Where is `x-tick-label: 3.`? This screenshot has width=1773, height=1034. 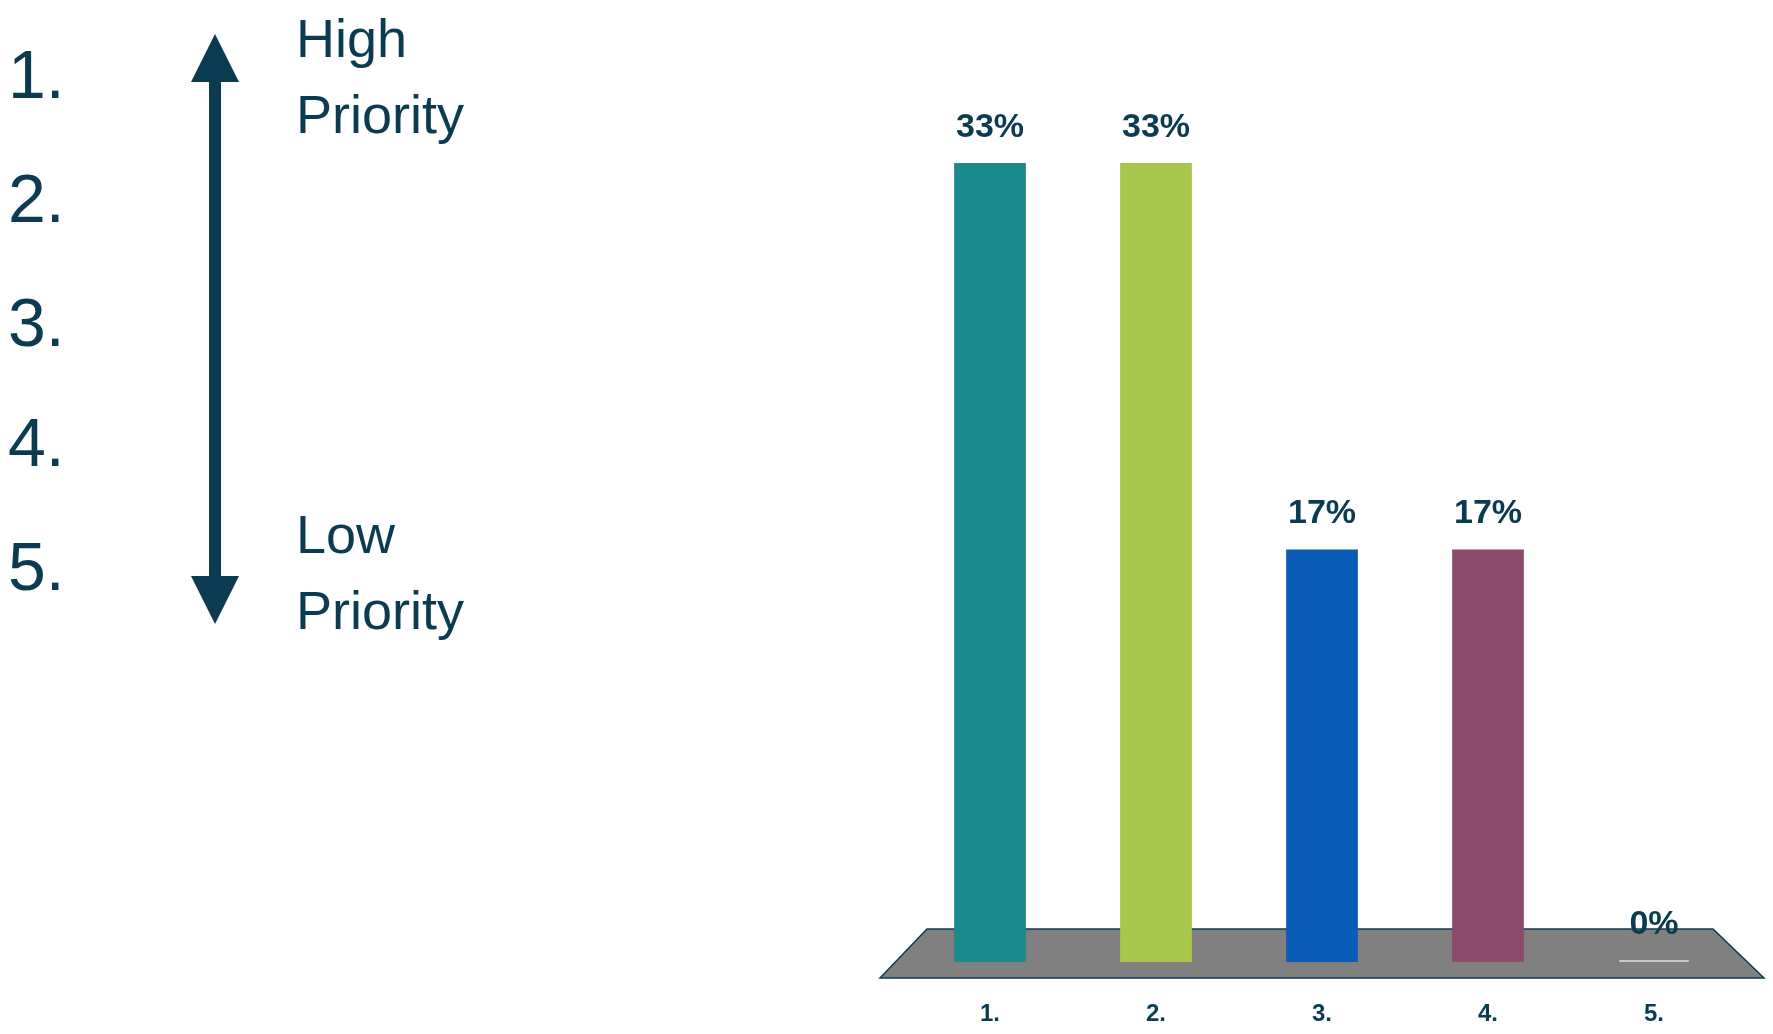
x-tick-label: 3. is located at coordinates (1322, 1012).